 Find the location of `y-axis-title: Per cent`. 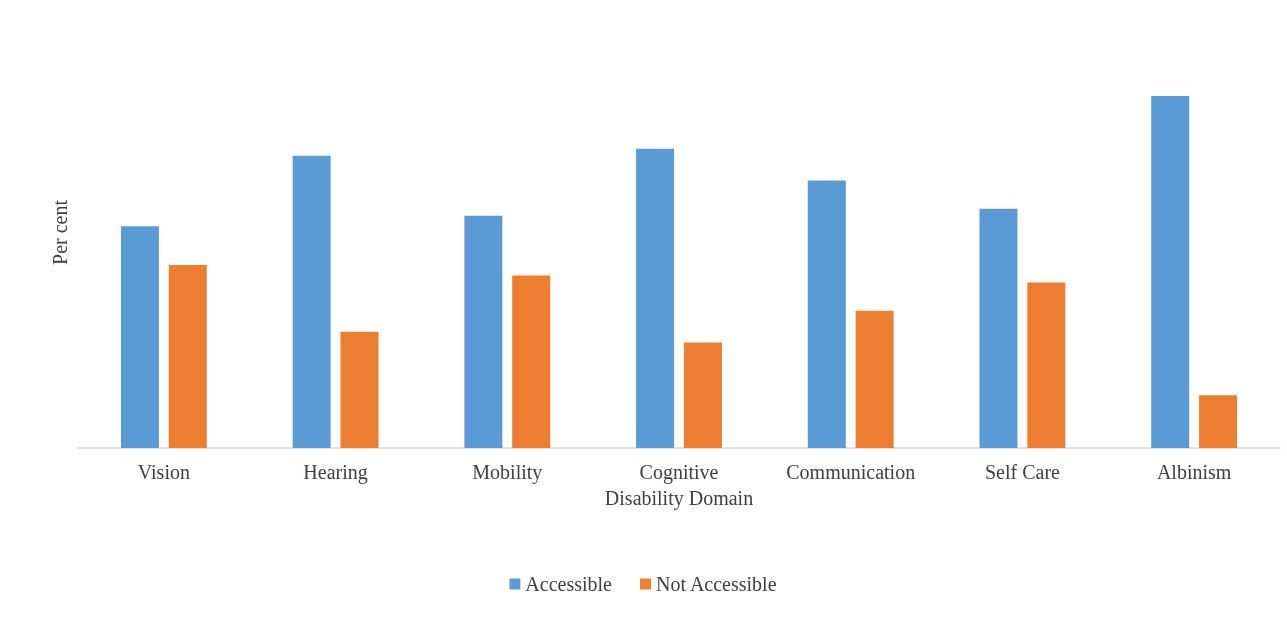

y-axis-title: Per cent is located at coordinates (60, 232).